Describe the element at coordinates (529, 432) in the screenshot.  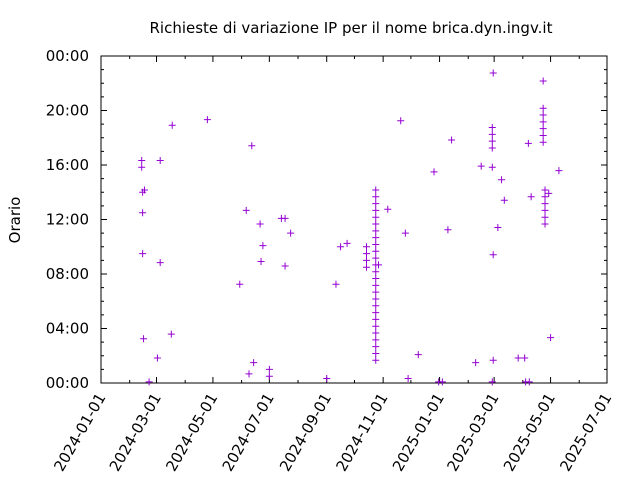
I see `x-tick-label: 2025-05-01` at that location.